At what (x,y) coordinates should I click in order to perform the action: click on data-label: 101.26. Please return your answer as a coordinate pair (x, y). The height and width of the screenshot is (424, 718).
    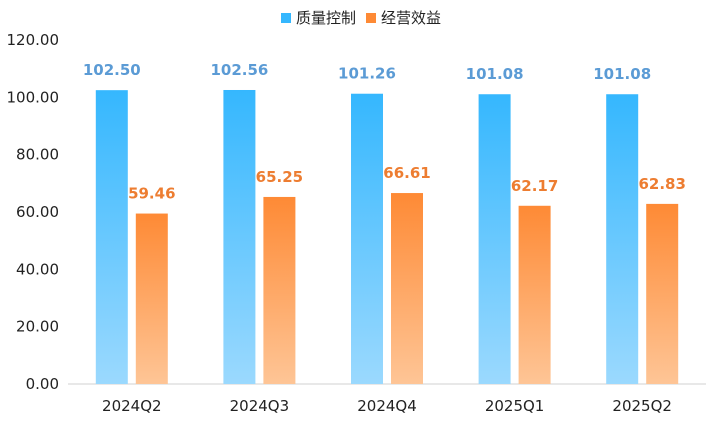
    Looking at the image, I should click on (367, 74).